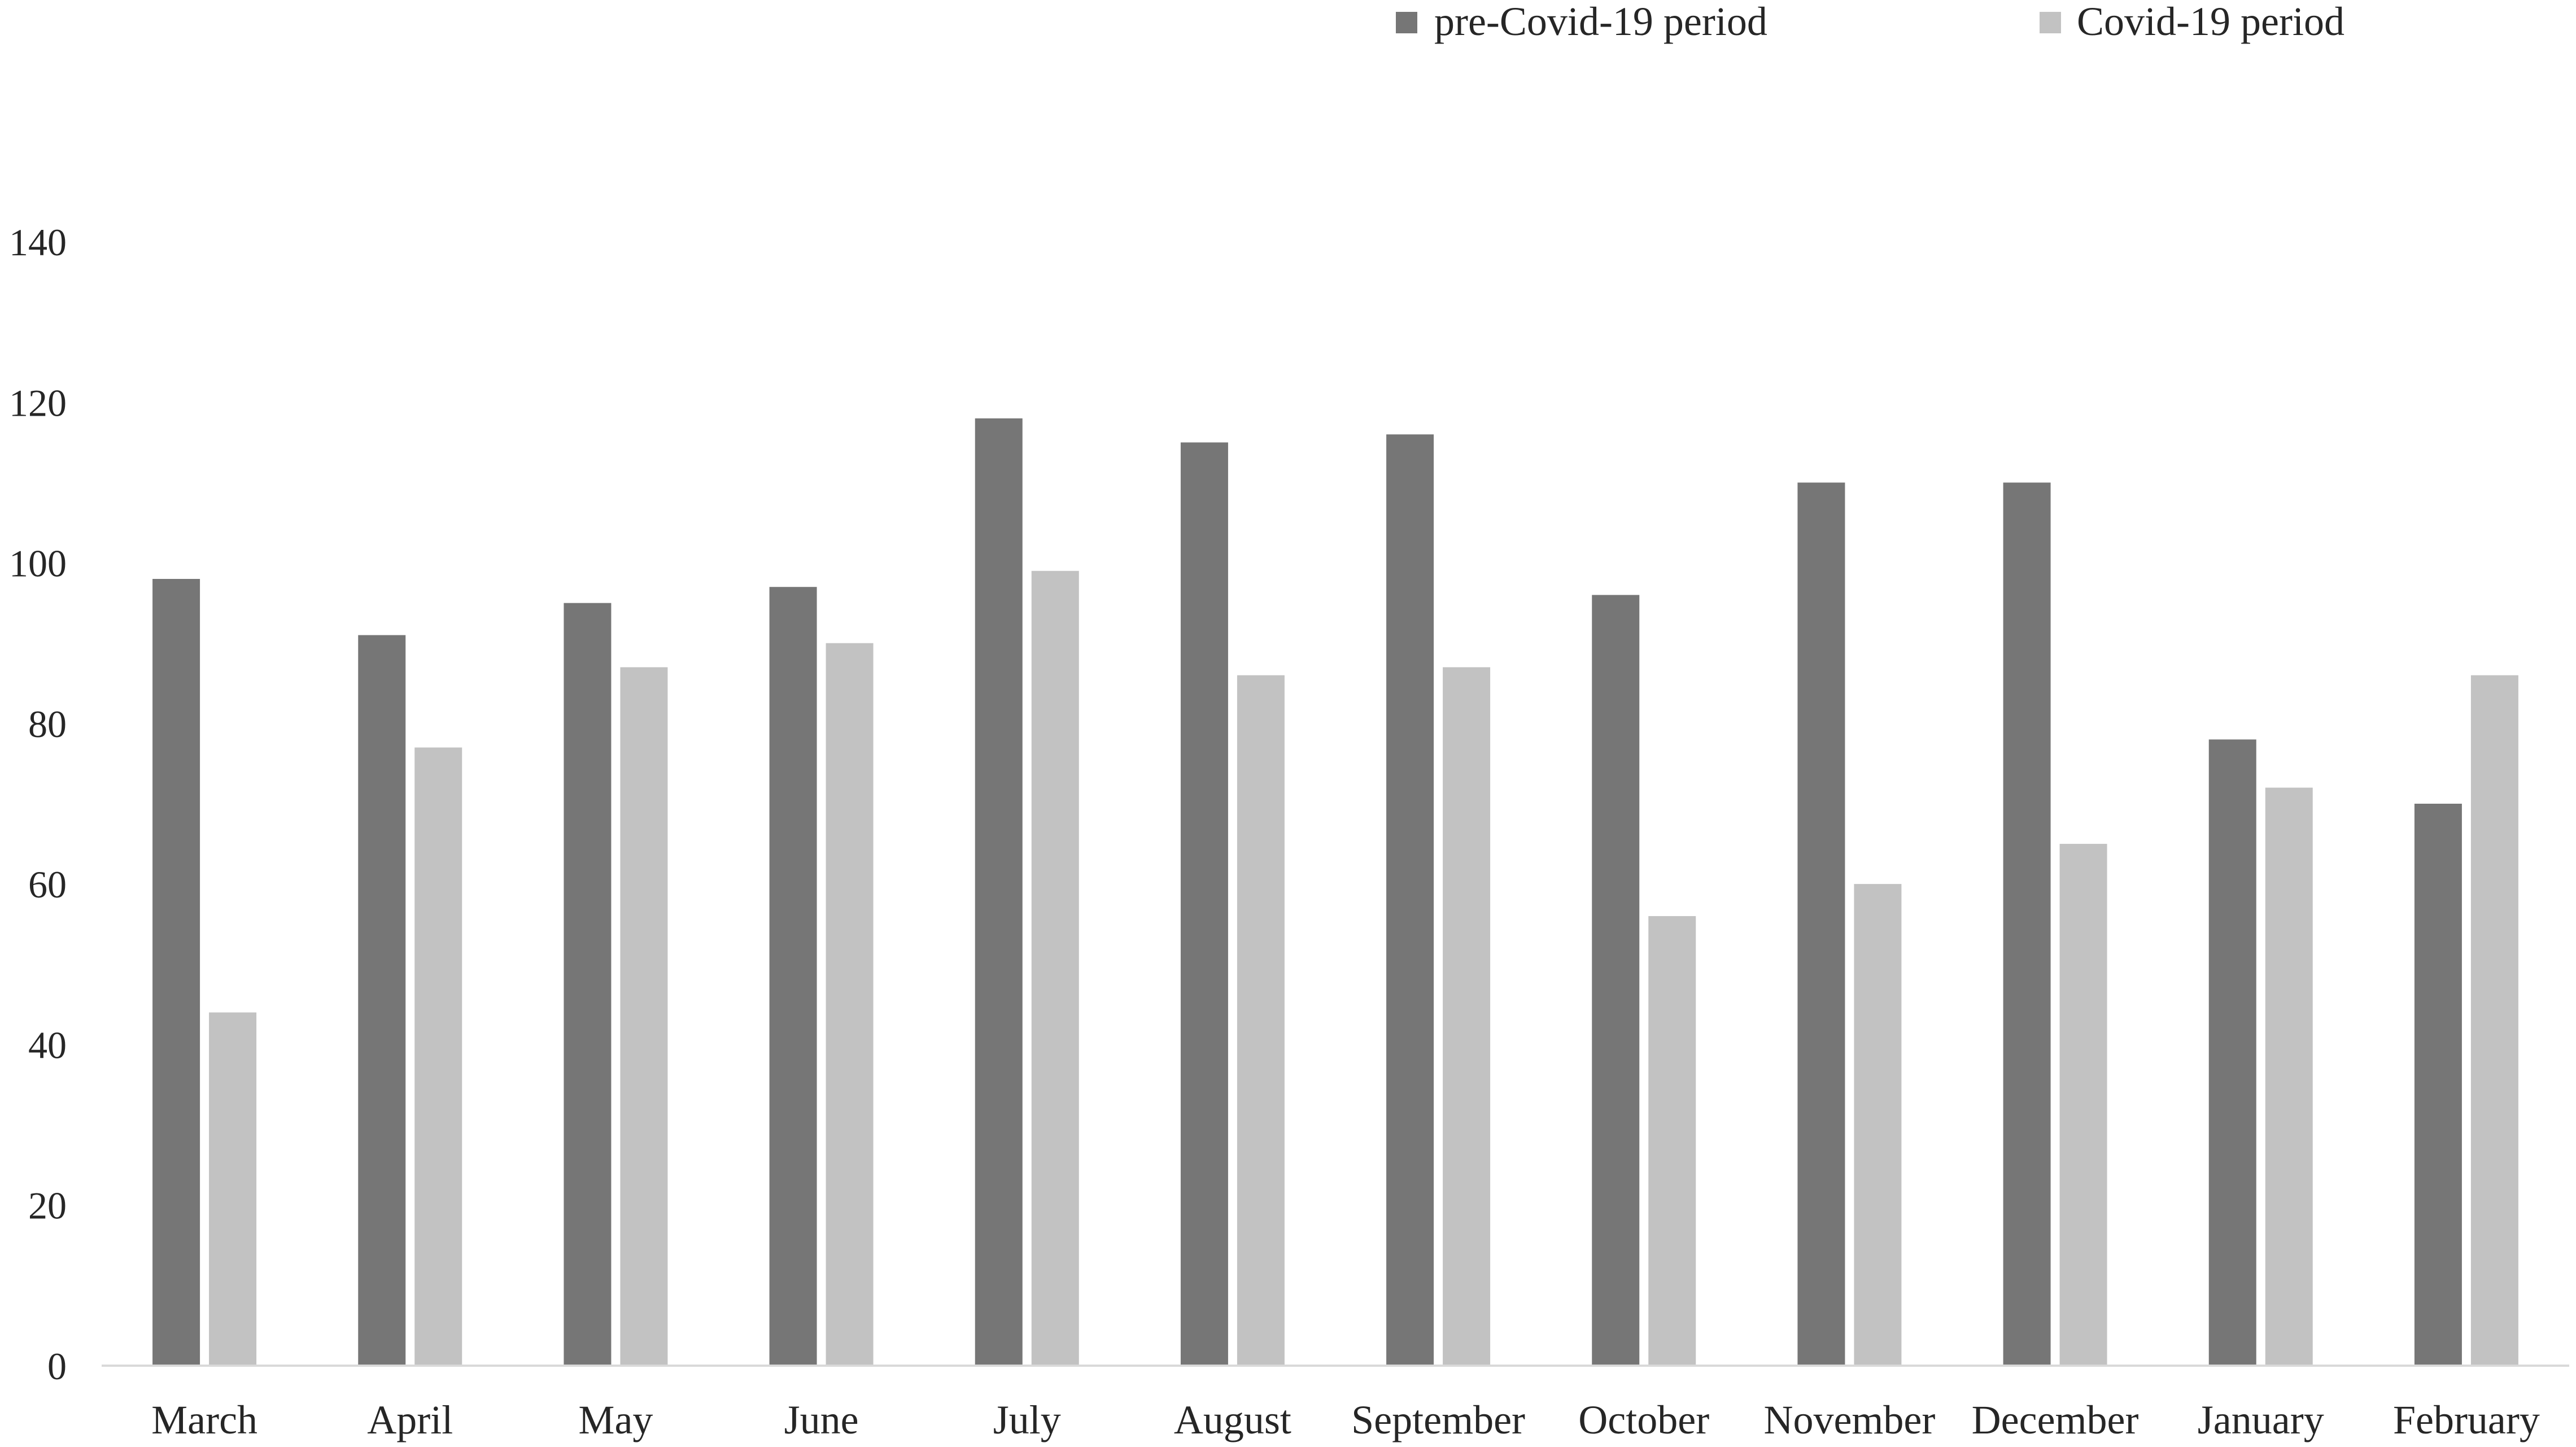 The height and width of the screenshot is (1447, 2576). I want to click on x-tick-label-may: May, so click(615, 1419).